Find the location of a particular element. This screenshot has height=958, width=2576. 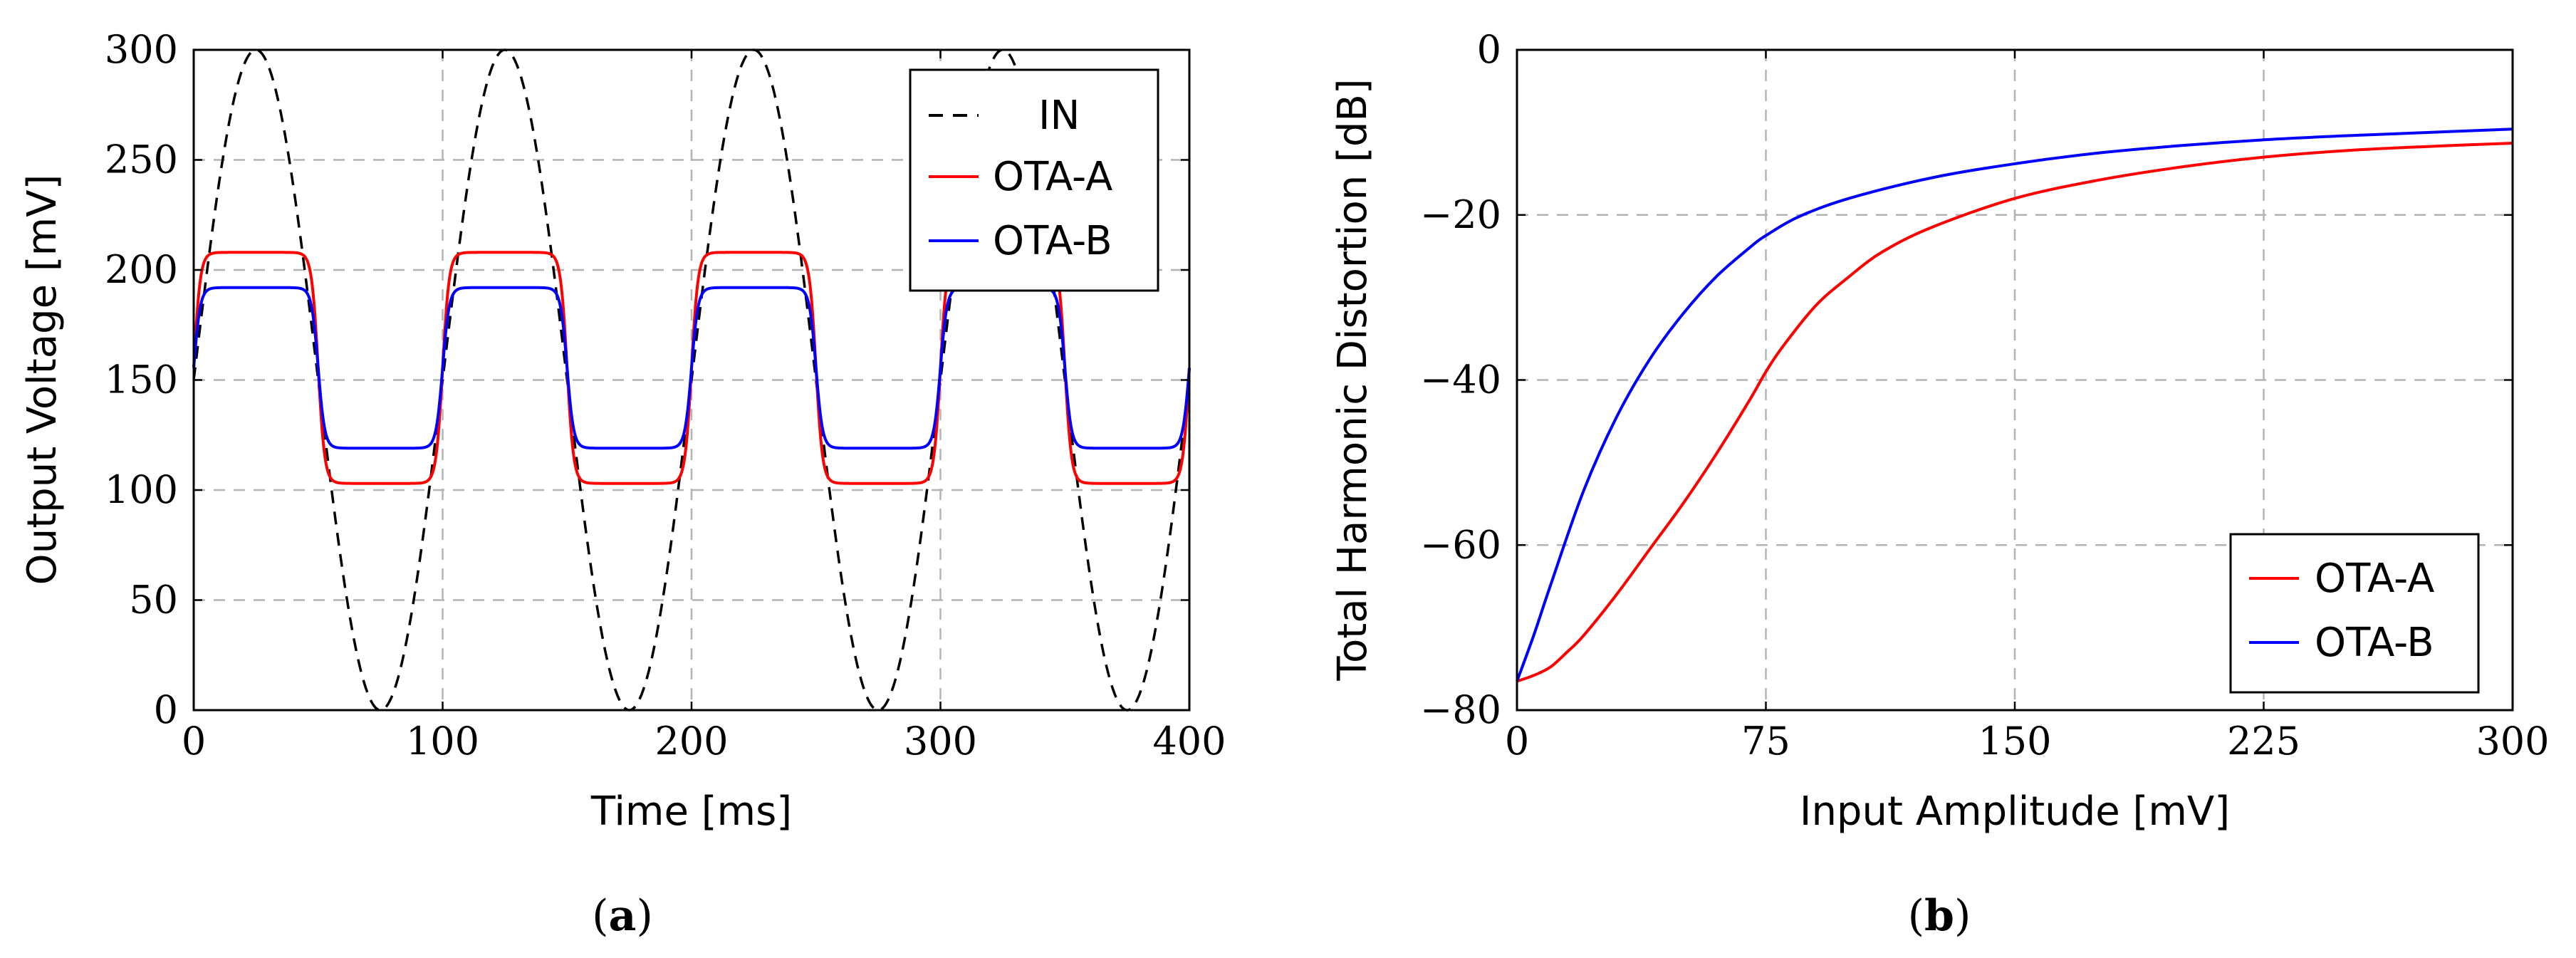

legend-label-in: IN is located at coordinates (1059, 116).